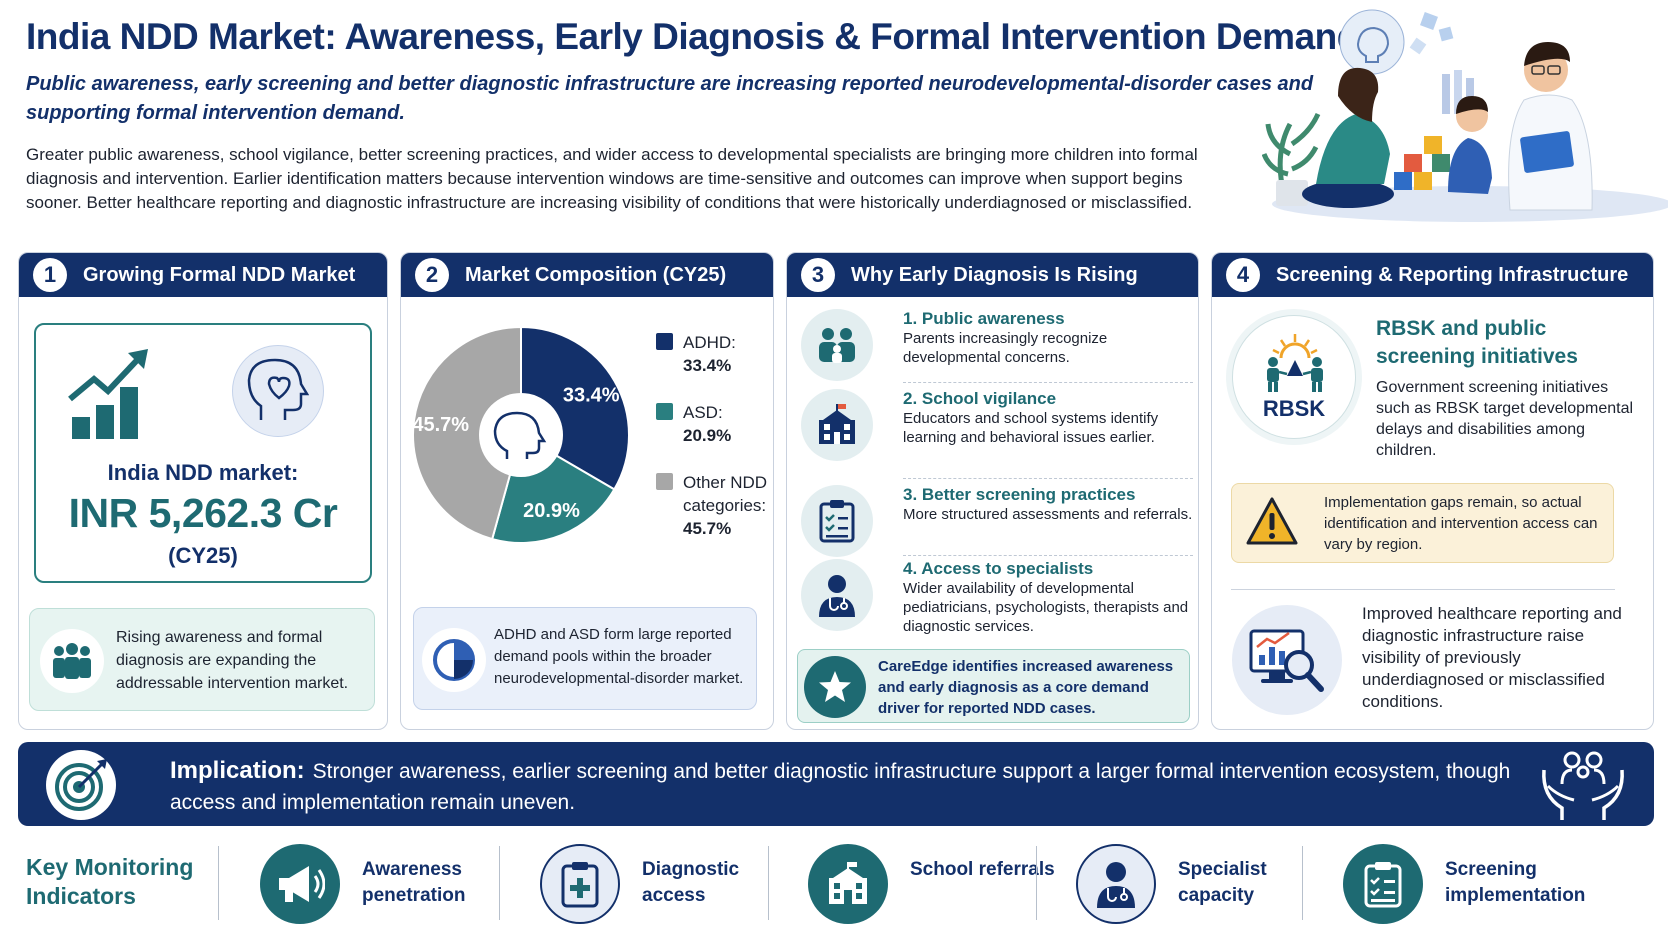  What do you see at coordinates (707, 365) in the screenshot?
I see `legend-value: 33.4%` at bounding box center [707, 365].